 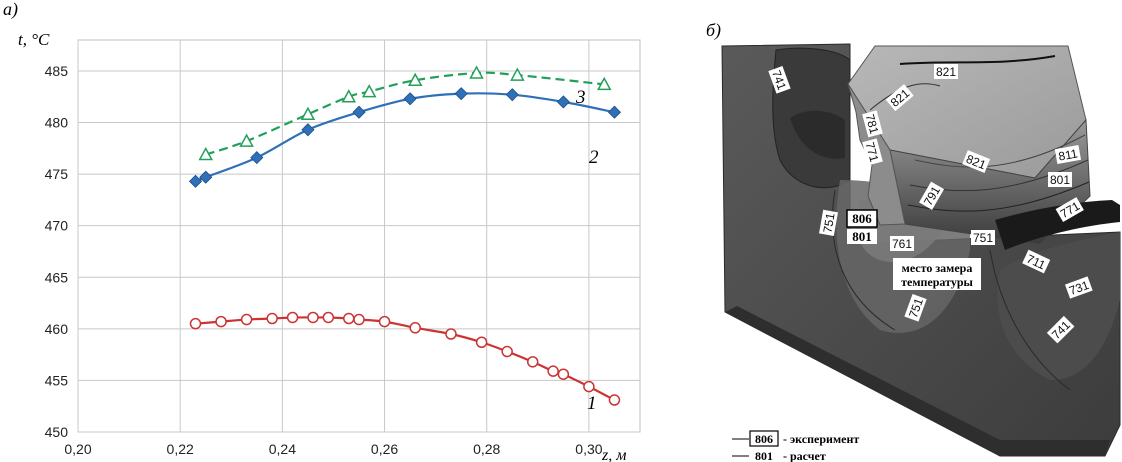 I want to click on panel-a-label: а), so click(x=10, y=10).